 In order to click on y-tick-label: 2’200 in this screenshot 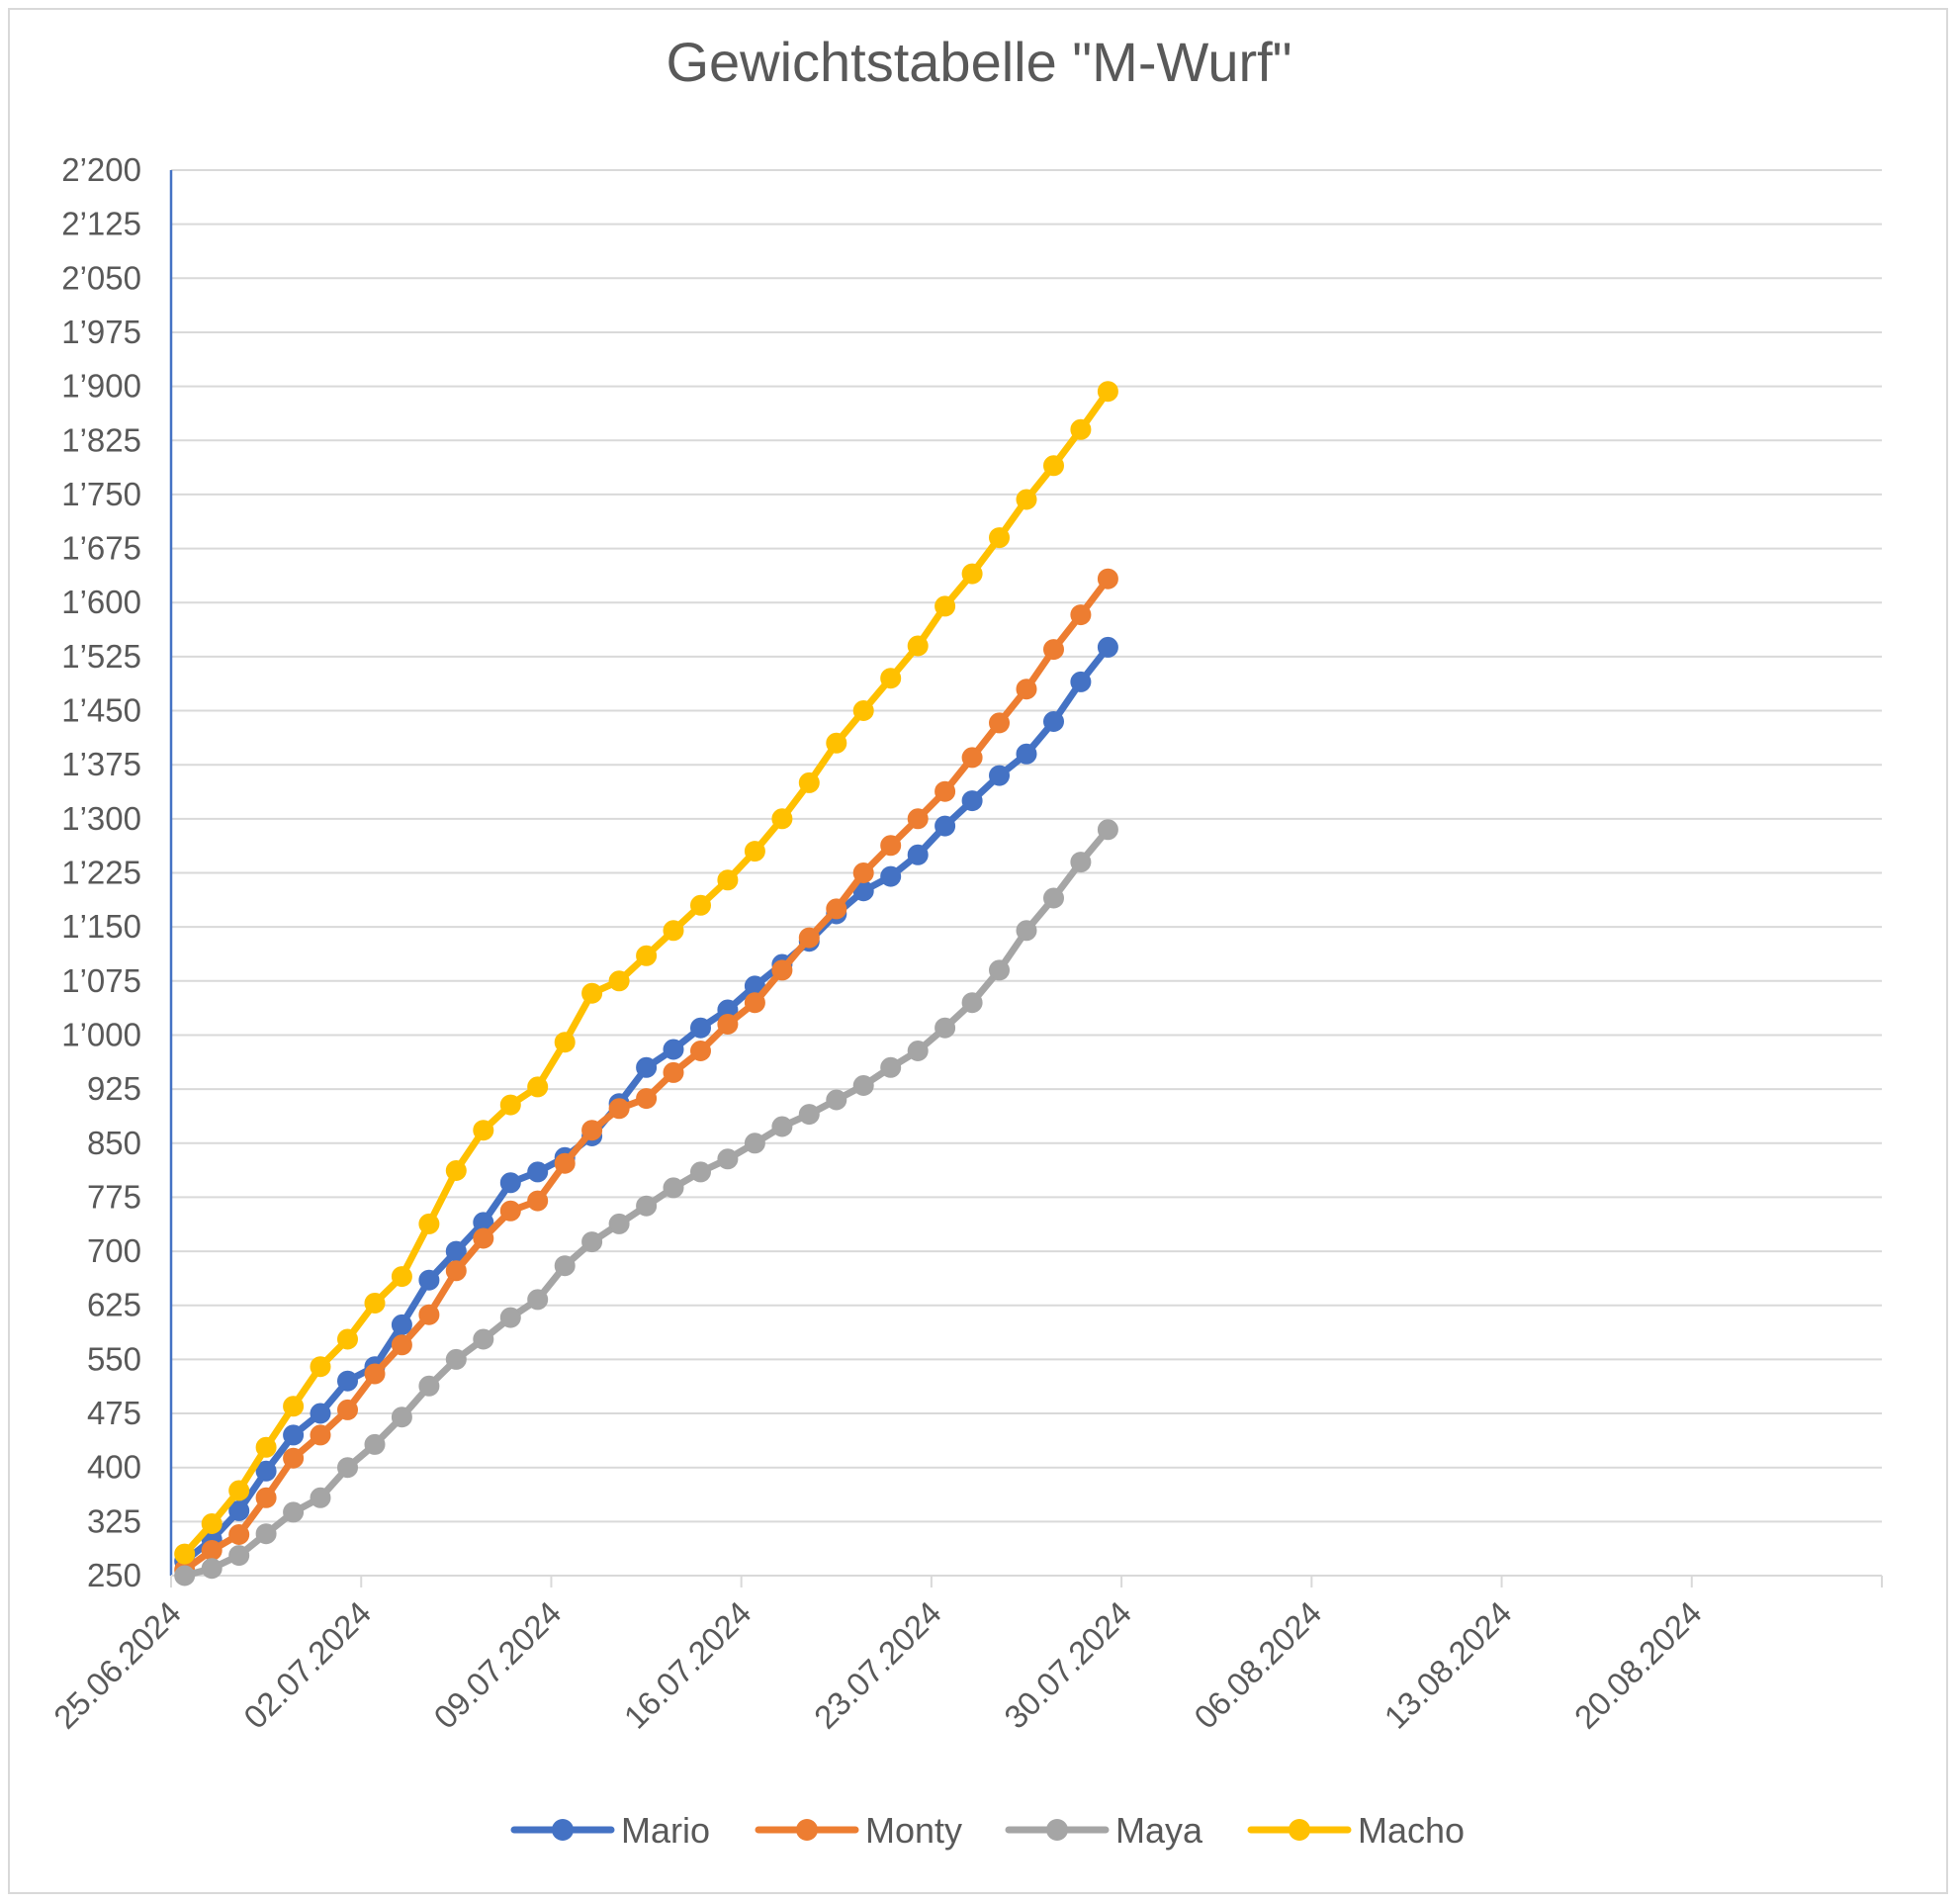, I will do `click(101, 169)`.